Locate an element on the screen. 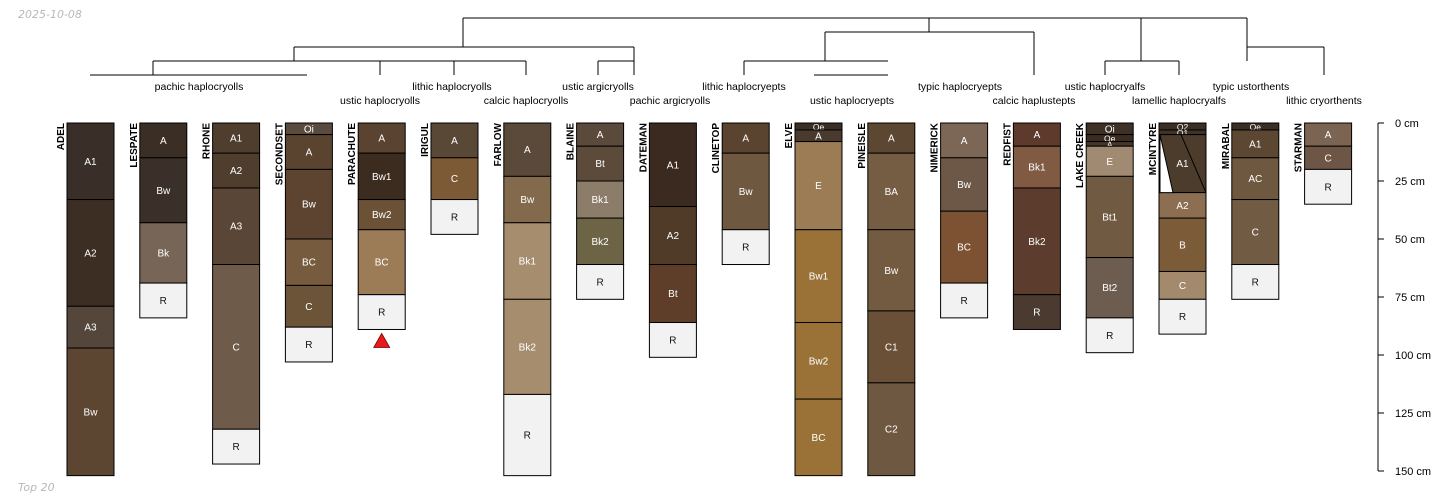 The width and height of the screenshot is (1450, 500). irregular-boundary-shape is located at coordinates (1166, 164).